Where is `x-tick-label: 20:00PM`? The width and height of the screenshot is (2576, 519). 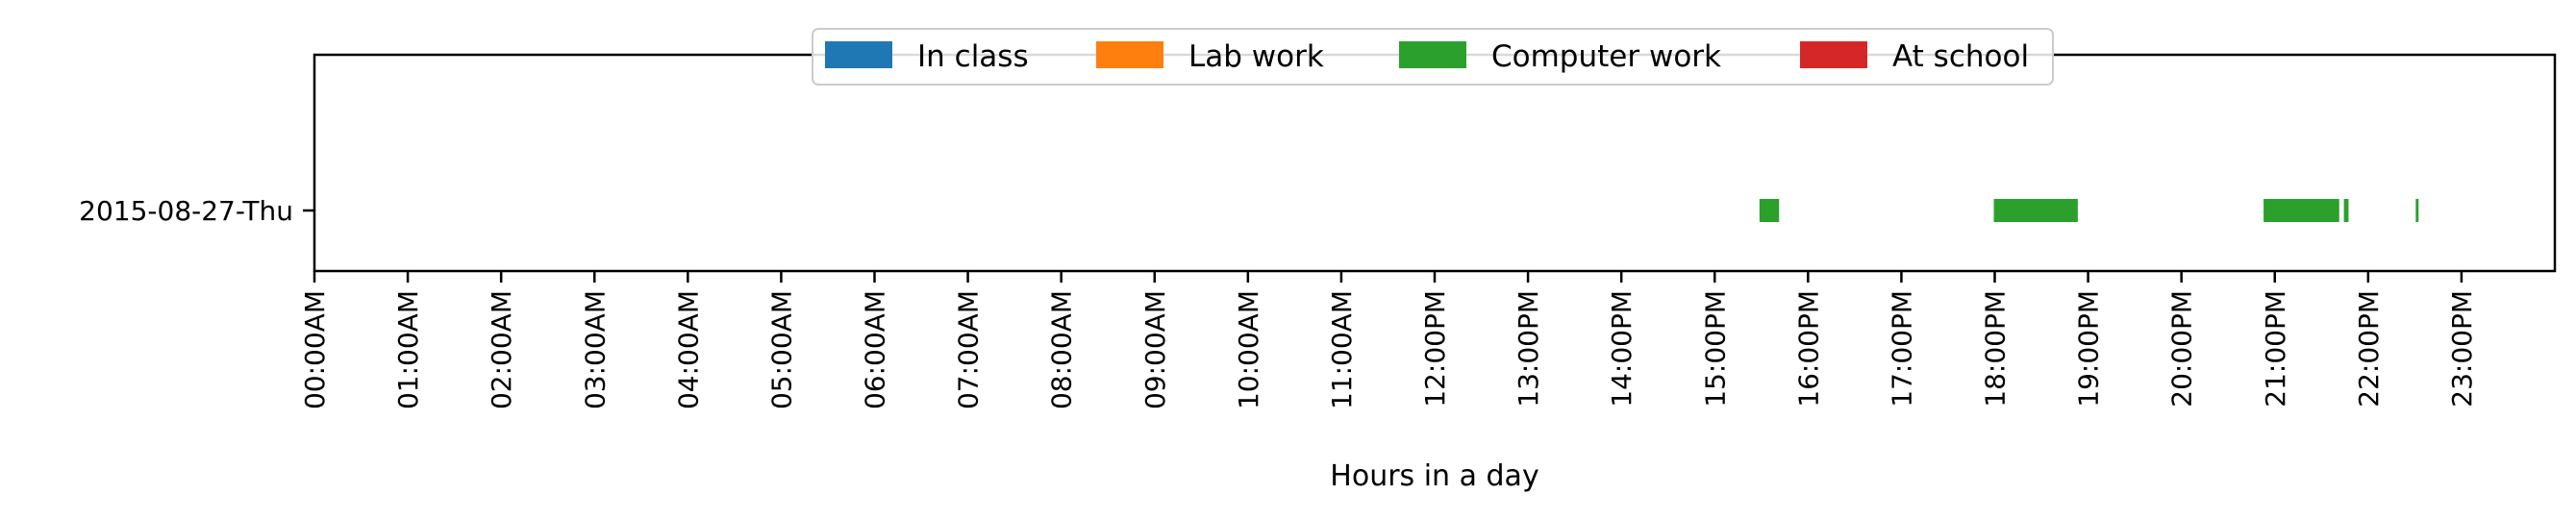 x-tick-label: 20:00PM is located at coordinates (2182, 349).